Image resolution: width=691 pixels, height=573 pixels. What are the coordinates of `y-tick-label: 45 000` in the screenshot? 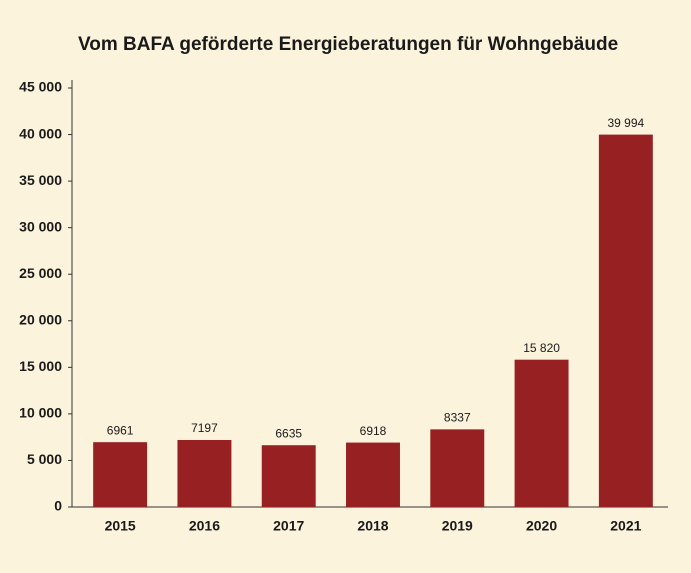 It's located at (40, 87).